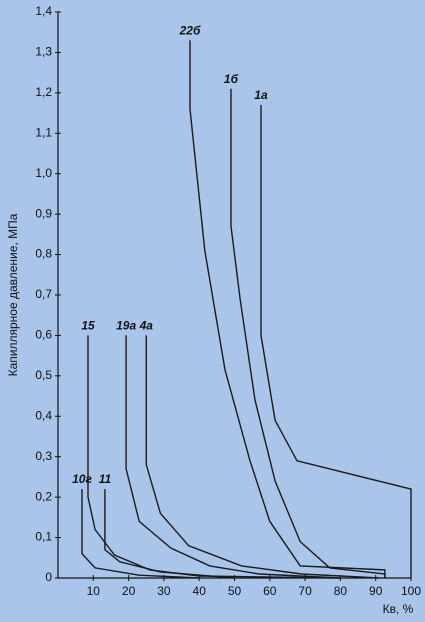 The image size is (425, 622). I want to click on curve-label: 11, so click(105, 479).